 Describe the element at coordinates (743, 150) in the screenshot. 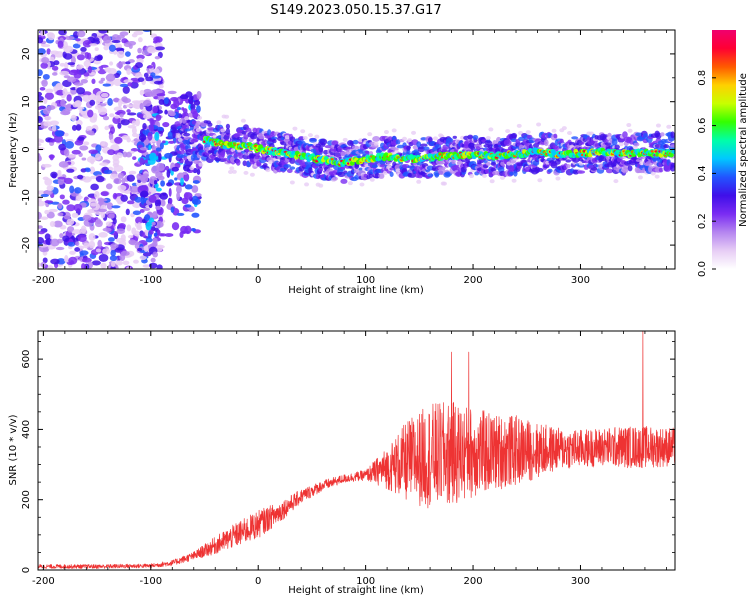

I see `colorbar-label: Normalized spectral amplitude` at that location.